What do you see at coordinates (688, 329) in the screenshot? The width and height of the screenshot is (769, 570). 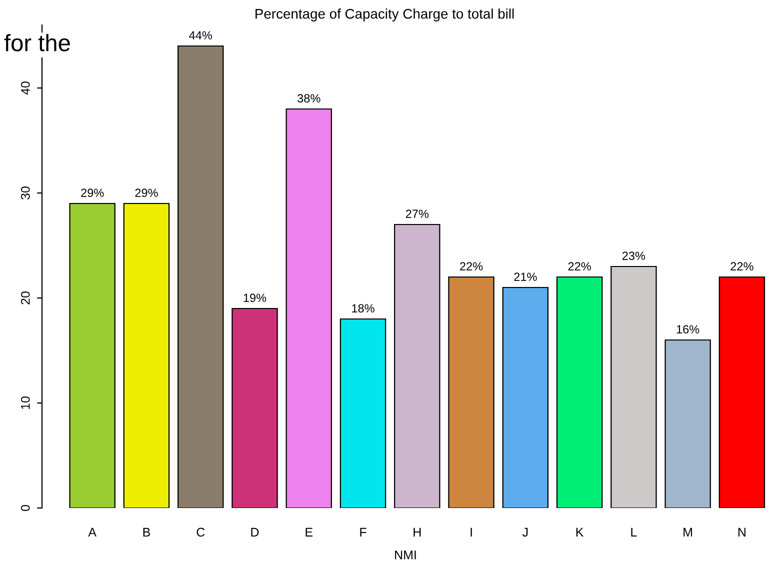 I see `data-label: 16%` at bounding box center [688, 329].